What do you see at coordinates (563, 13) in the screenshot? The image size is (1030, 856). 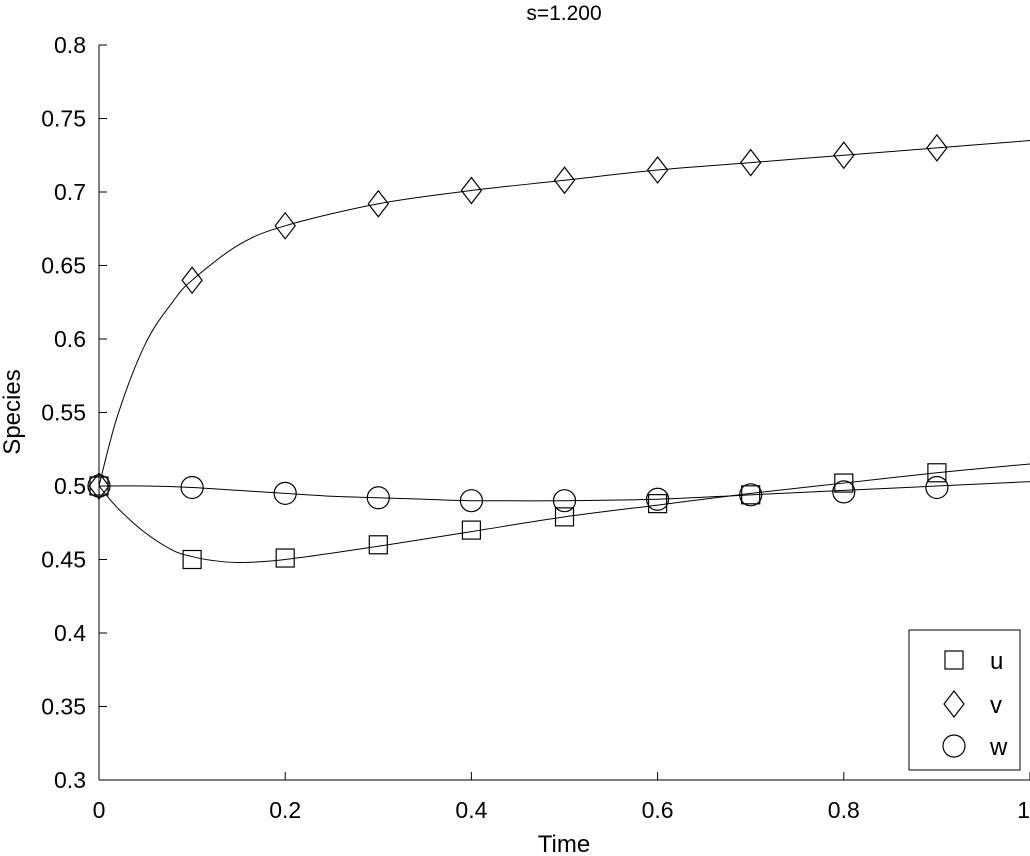 I see `chart-title: s=1.200` at bounding box center [563, 13].